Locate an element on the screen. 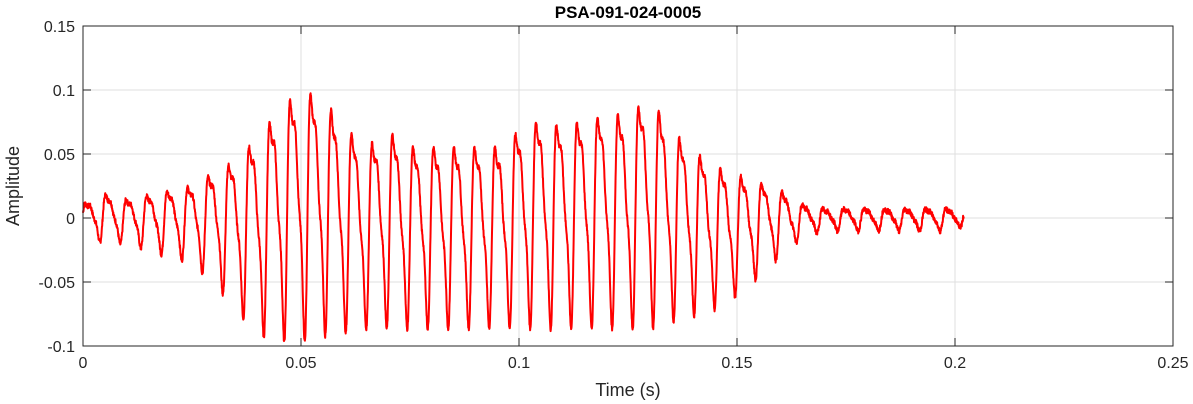 The image size is (1193, 404). y-tick-label: 0.15 is located at coordinates (59, 27).